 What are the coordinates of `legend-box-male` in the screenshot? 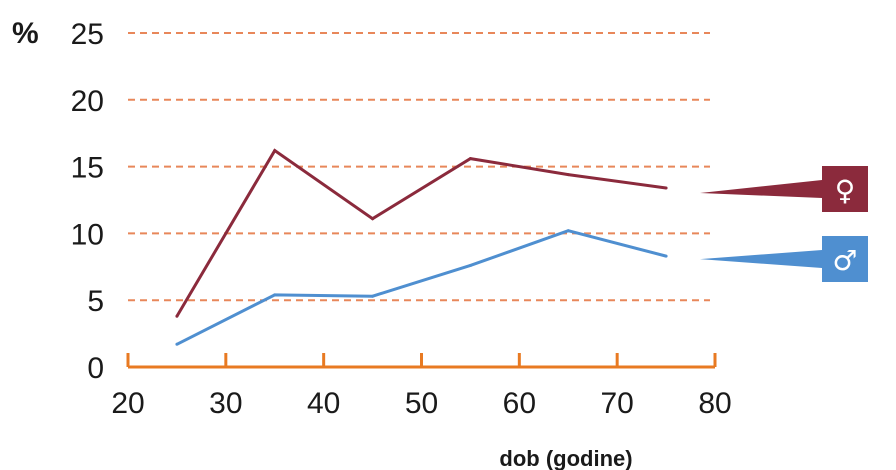 It's located at (845, 259).